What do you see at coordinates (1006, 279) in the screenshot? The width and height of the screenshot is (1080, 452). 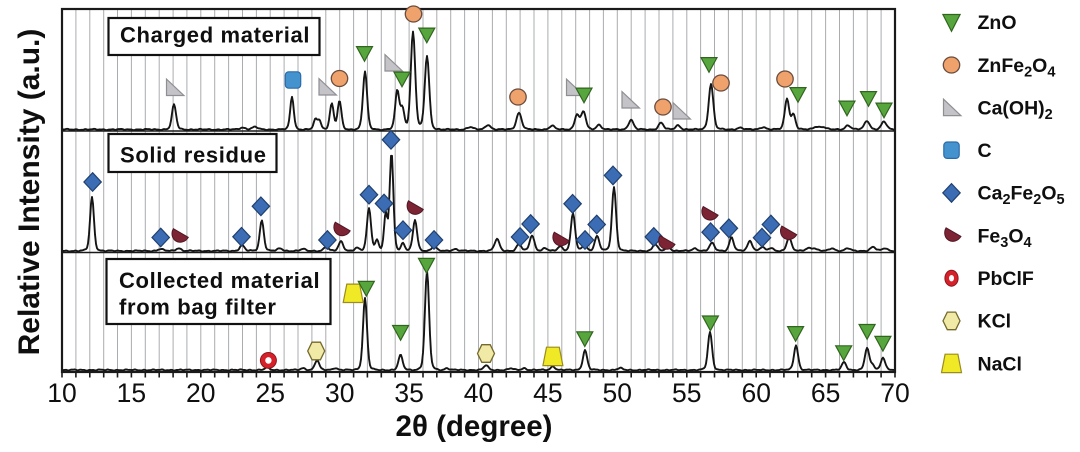 I see `svg-text: PbClF` at bounding box center [1006, 279].